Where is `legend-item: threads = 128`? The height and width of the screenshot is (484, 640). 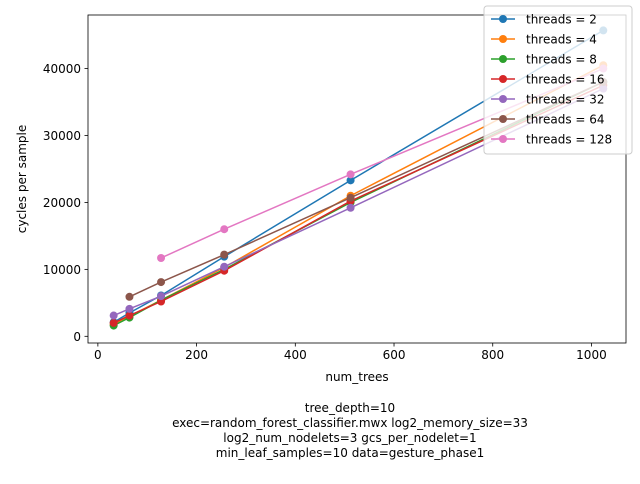 legend-item: threads = 128 is located at coordinates (551, 140).